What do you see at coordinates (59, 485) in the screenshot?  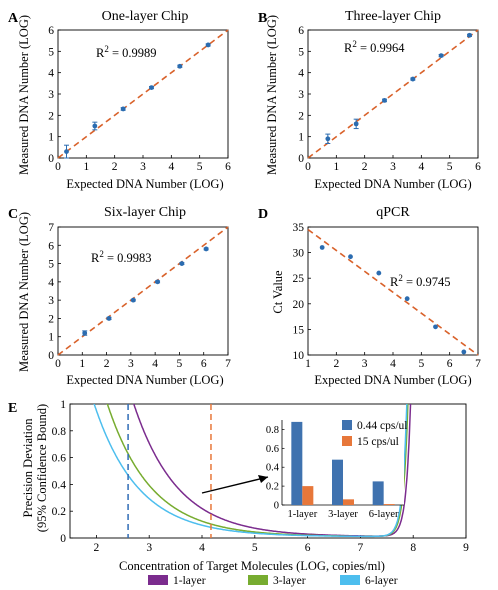 I see `panel-e-ytick-label: 0.4` at bounding box center [59, 485].